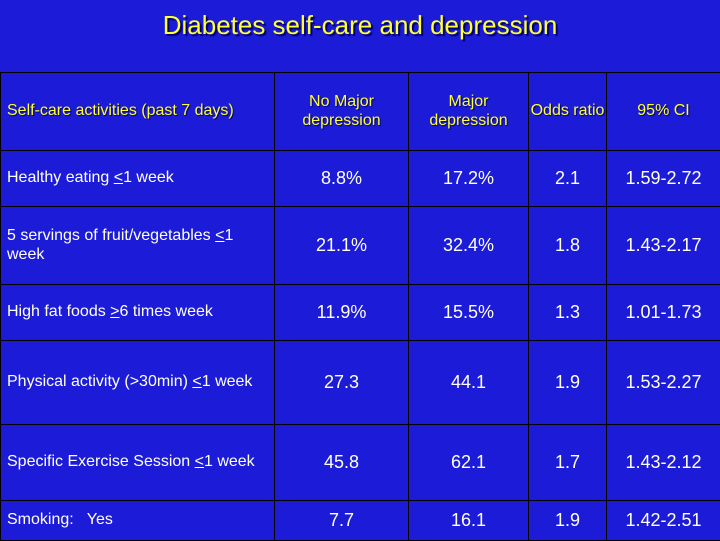 This screenshot has width=720, height=541. Describe the element at coordinates (663, 383) in the screenshot. I see `ci-cell: 1.53-2.27` at that location.